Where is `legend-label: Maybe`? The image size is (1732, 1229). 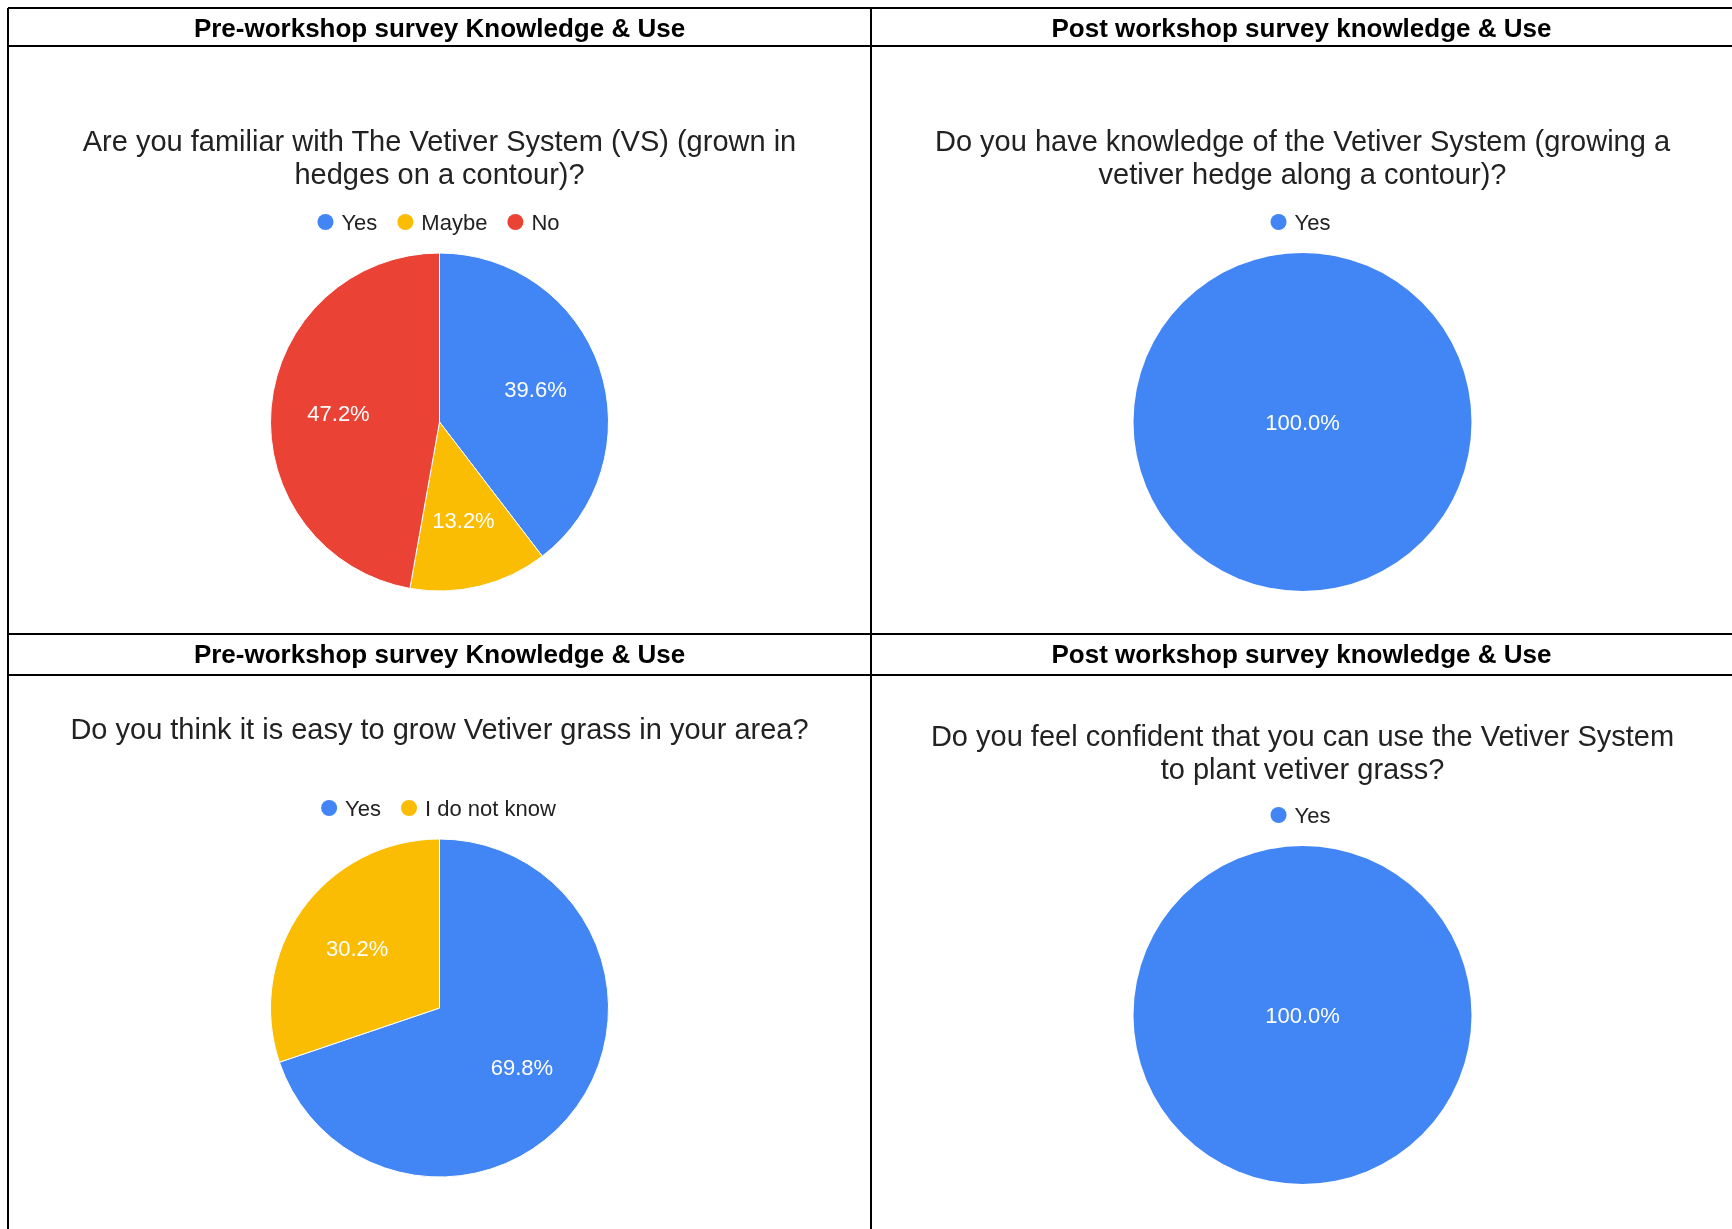
legend-label: Maybe is located at coordinates (454, 222).